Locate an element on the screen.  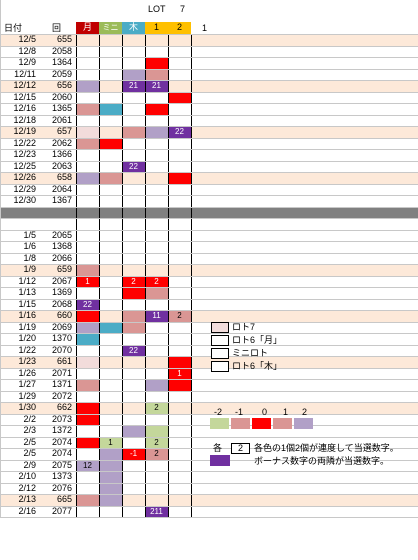
table-row: 1/12 2067 1 2 2 is located at coordinates (209, 281).